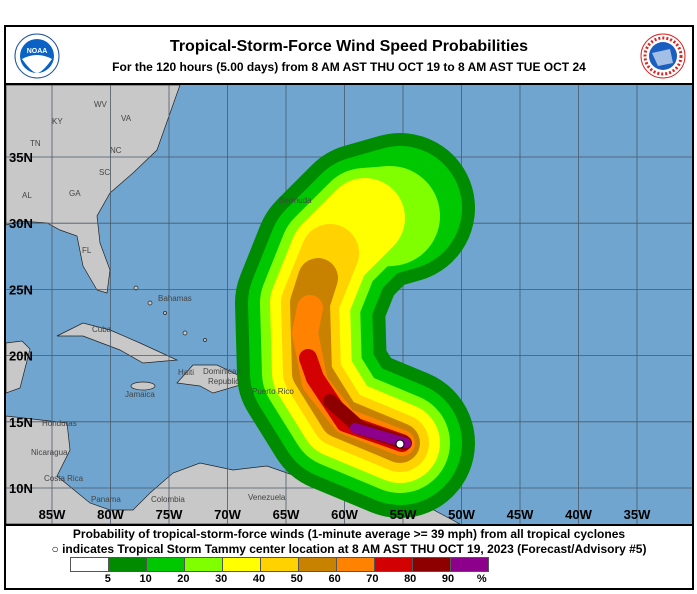 This screenshot has width=697, height=594. Describe the element at coordinates (267, 497) in the screenshot. I see `label-venezuela: Venezuela` at that location.